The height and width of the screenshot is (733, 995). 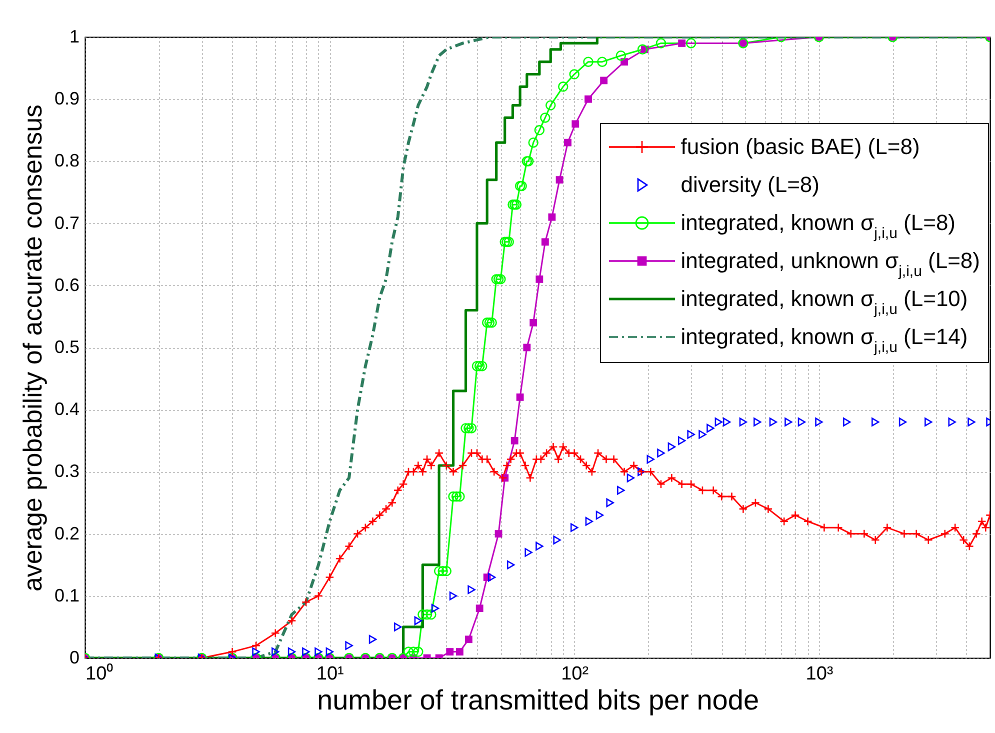 I want to click on y-tick-label: 0.6, so click(x=67, y=284).